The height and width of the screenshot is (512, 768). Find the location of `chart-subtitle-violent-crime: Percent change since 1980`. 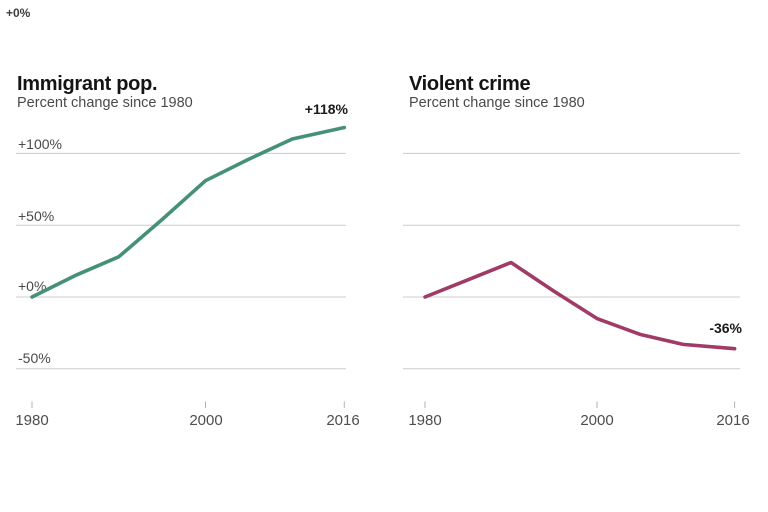

chart-subtitle-violent-crime: Percent change since 1980 is located at coordinates (497, 102).